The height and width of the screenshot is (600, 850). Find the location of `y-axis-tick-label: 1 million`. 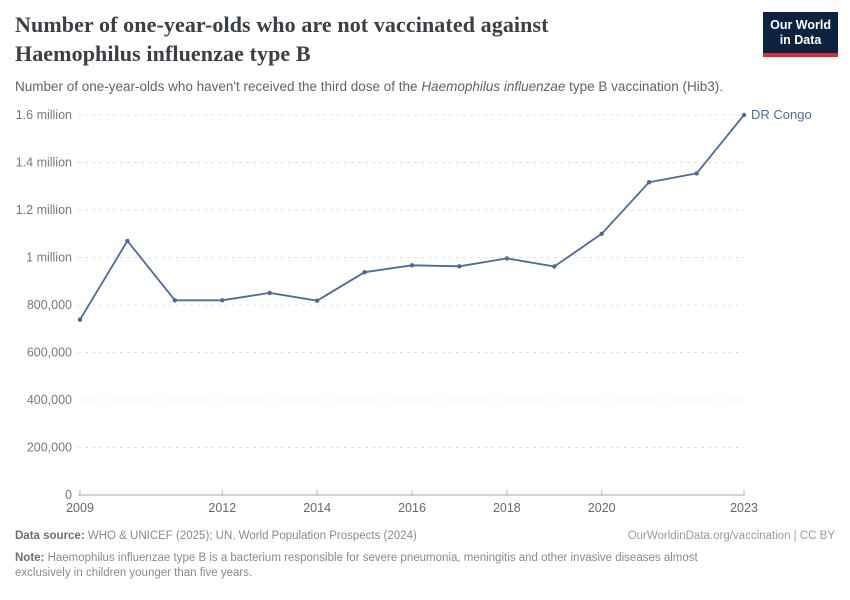

y-axis-tick-label: 1 million is located at coordinates (49, 258).